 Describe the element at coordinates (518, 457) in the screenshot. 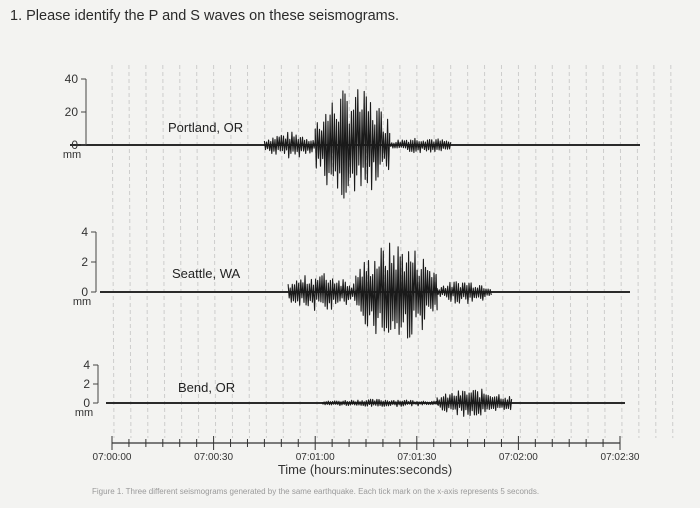

I see `x-tick-label: 07:02:00` at that location.